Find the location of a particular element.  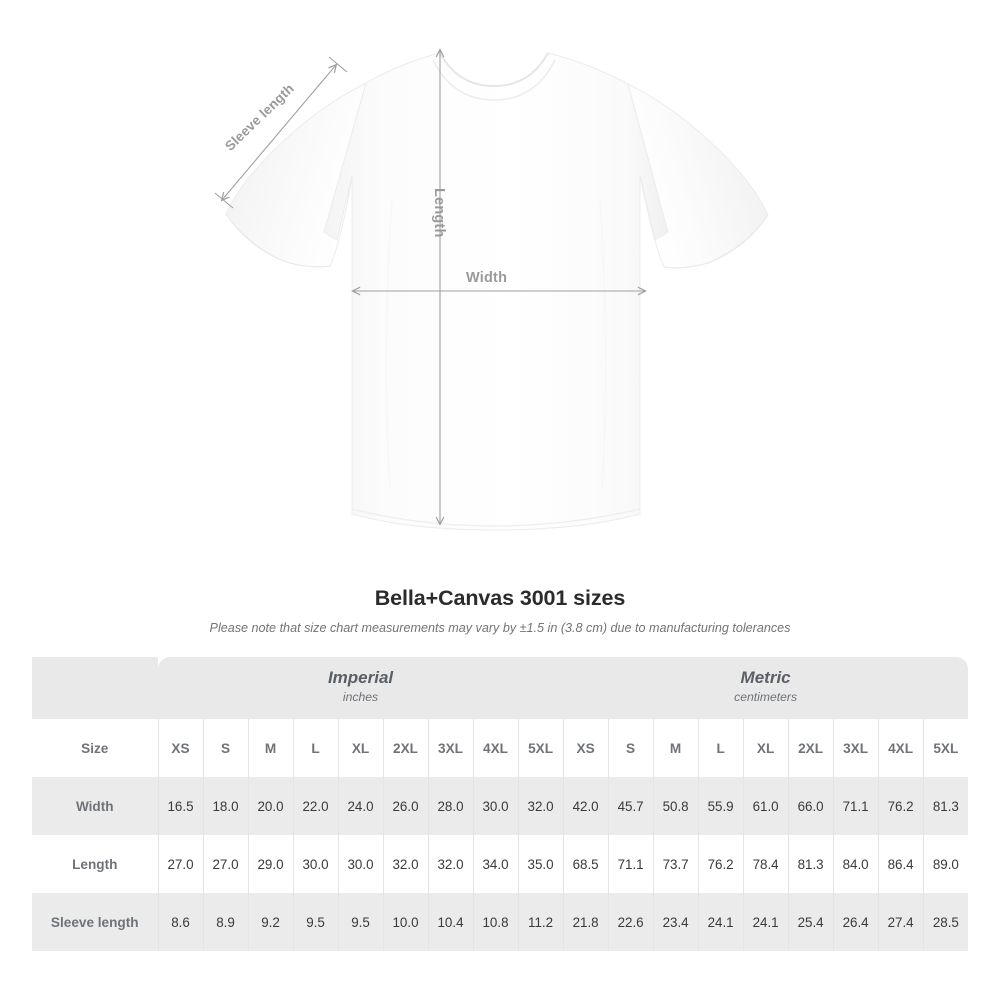

measurement-cell: 84.0 is located at coordinates (855, 864).